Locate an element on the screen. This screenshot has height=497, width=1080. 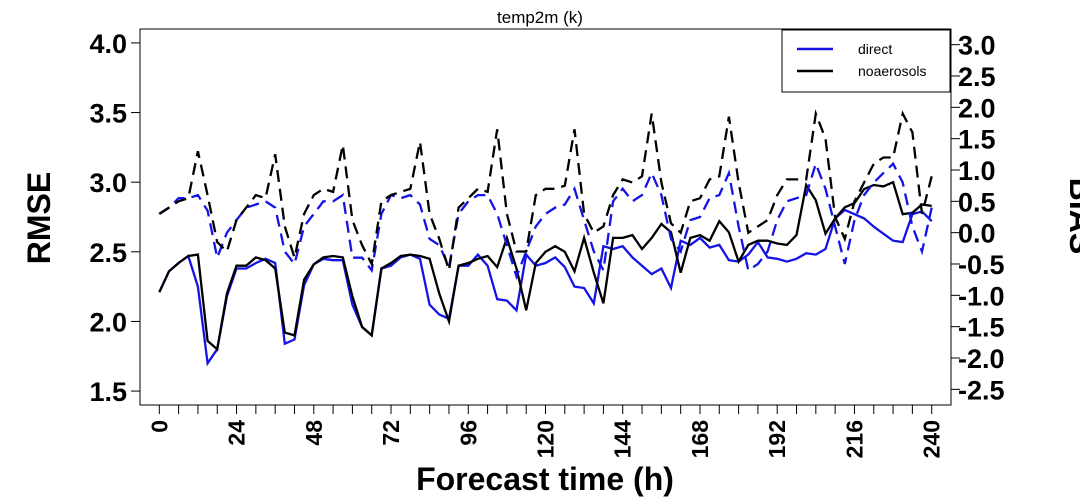
y-right-tick-label: -1.0 is located at coordinates (981, 296).